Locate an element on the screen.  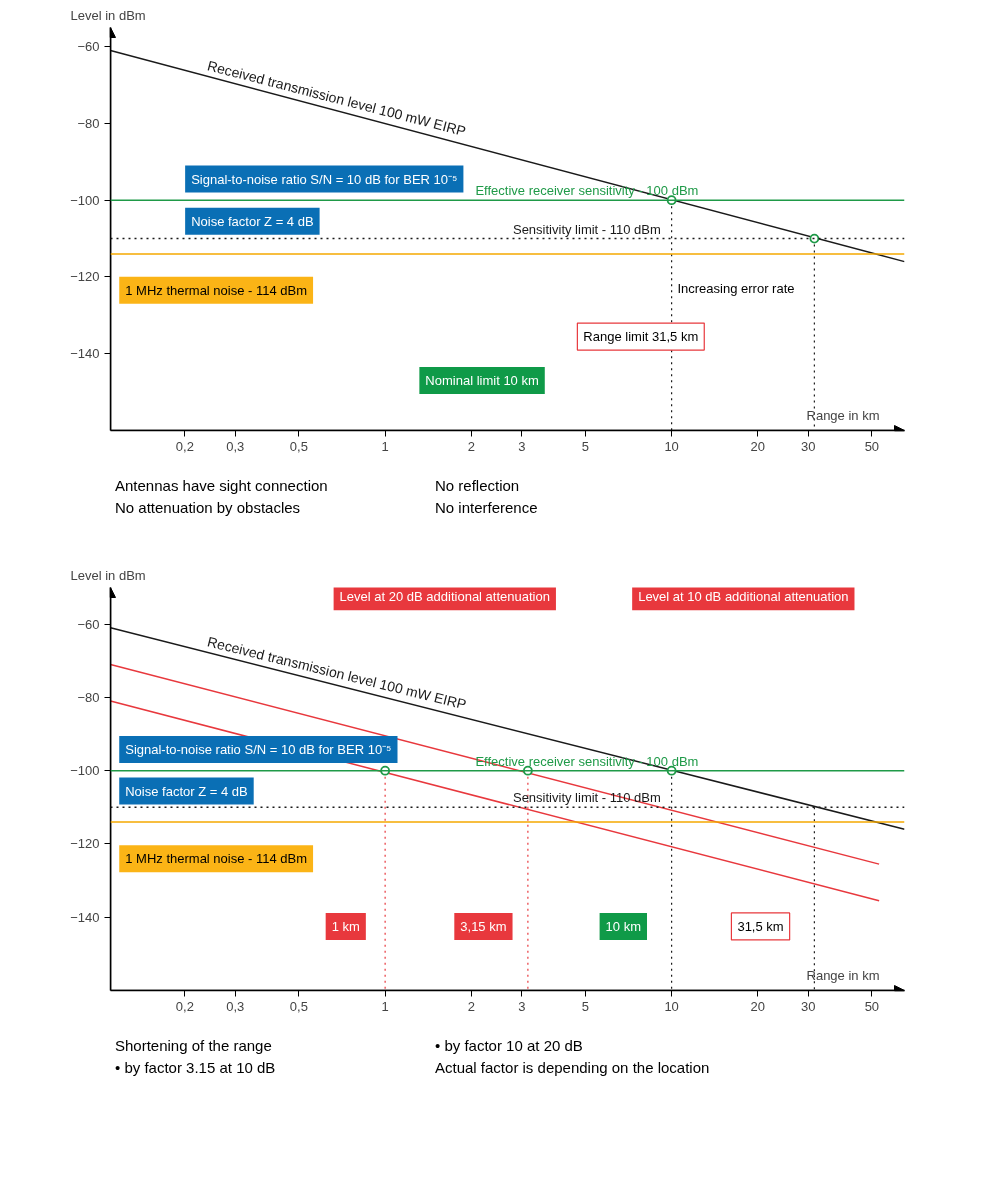
annotation: 10 km is located at coordinates (623, 926).